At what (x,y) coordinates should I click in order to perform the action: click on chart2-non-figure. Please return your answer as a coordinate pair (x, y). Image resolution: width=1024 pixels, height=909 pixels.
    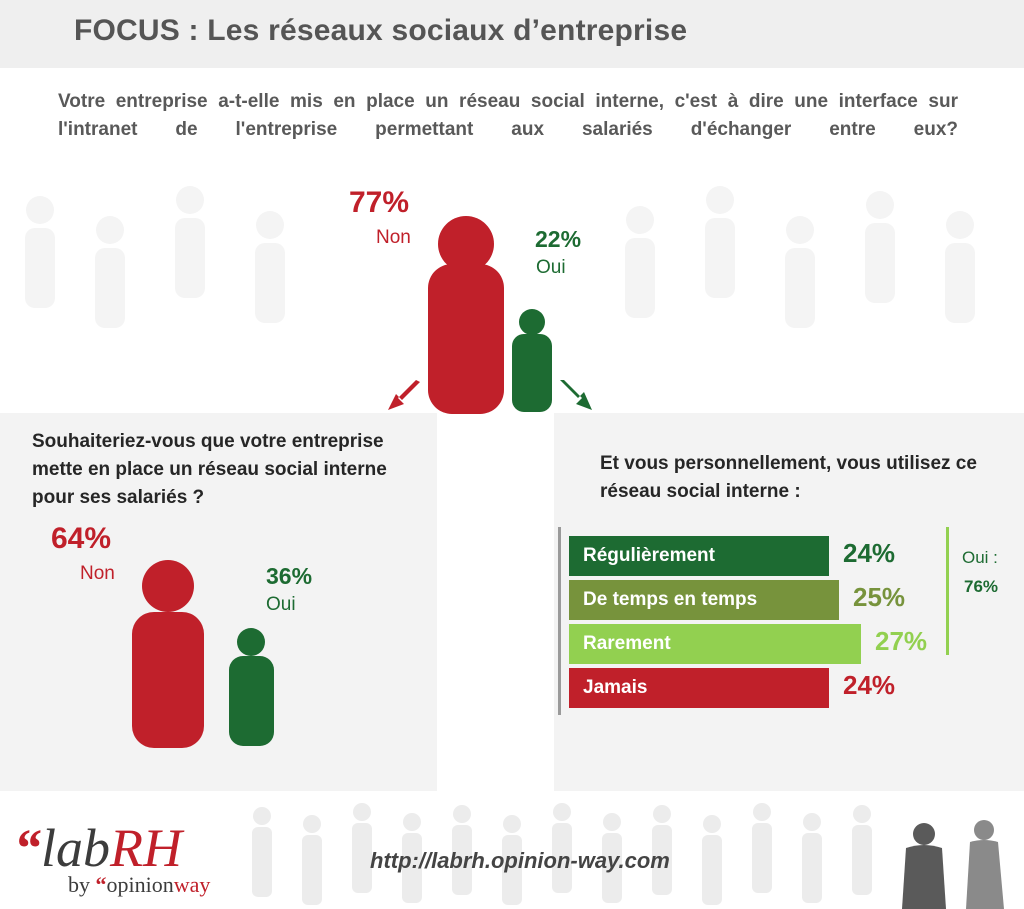
    Looking at the image, I should click on (168, 654).